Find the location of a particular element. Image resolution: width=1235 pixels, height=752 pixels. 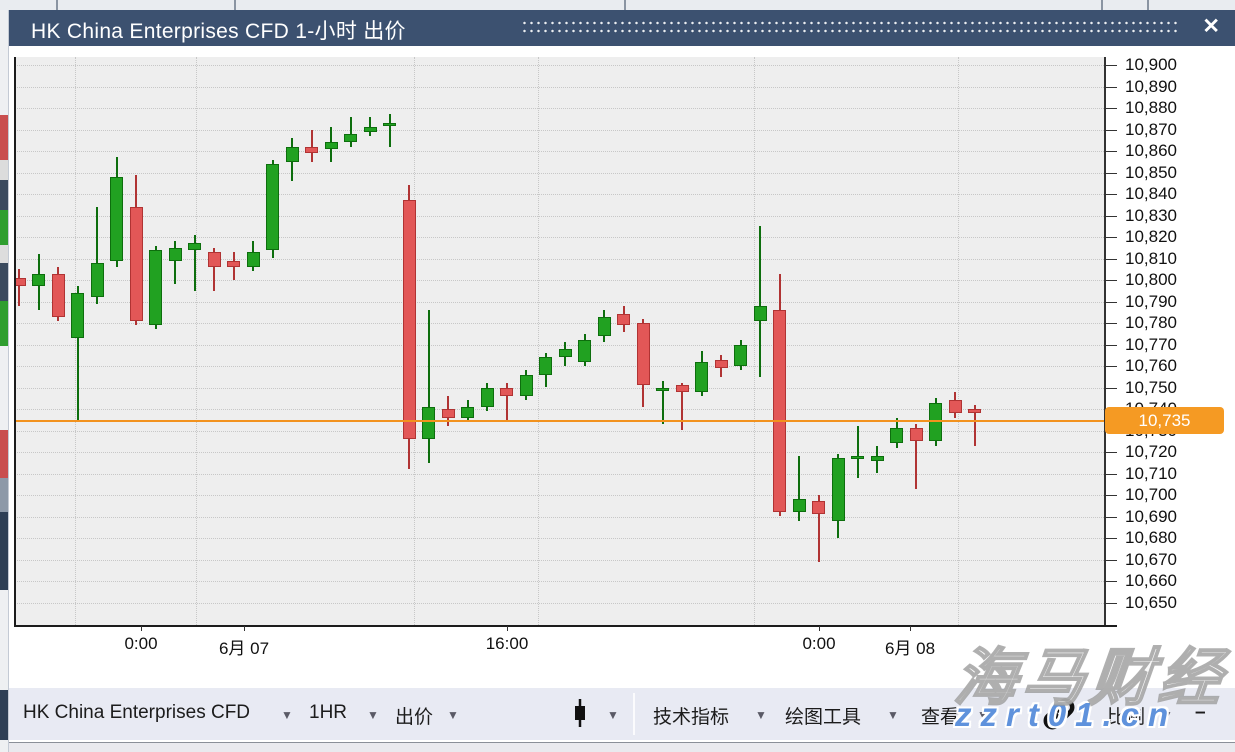

time-tick-label: 0:00 is located at coordinates (141, 643).